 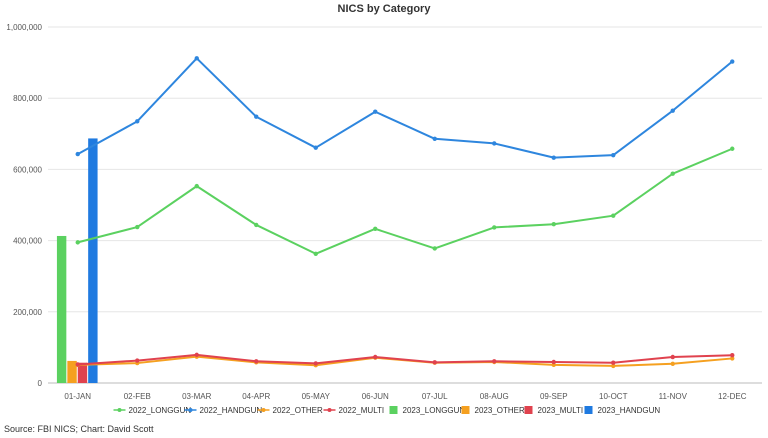 I want to click on bar-2023-handgun, so click(x=93, y=260).